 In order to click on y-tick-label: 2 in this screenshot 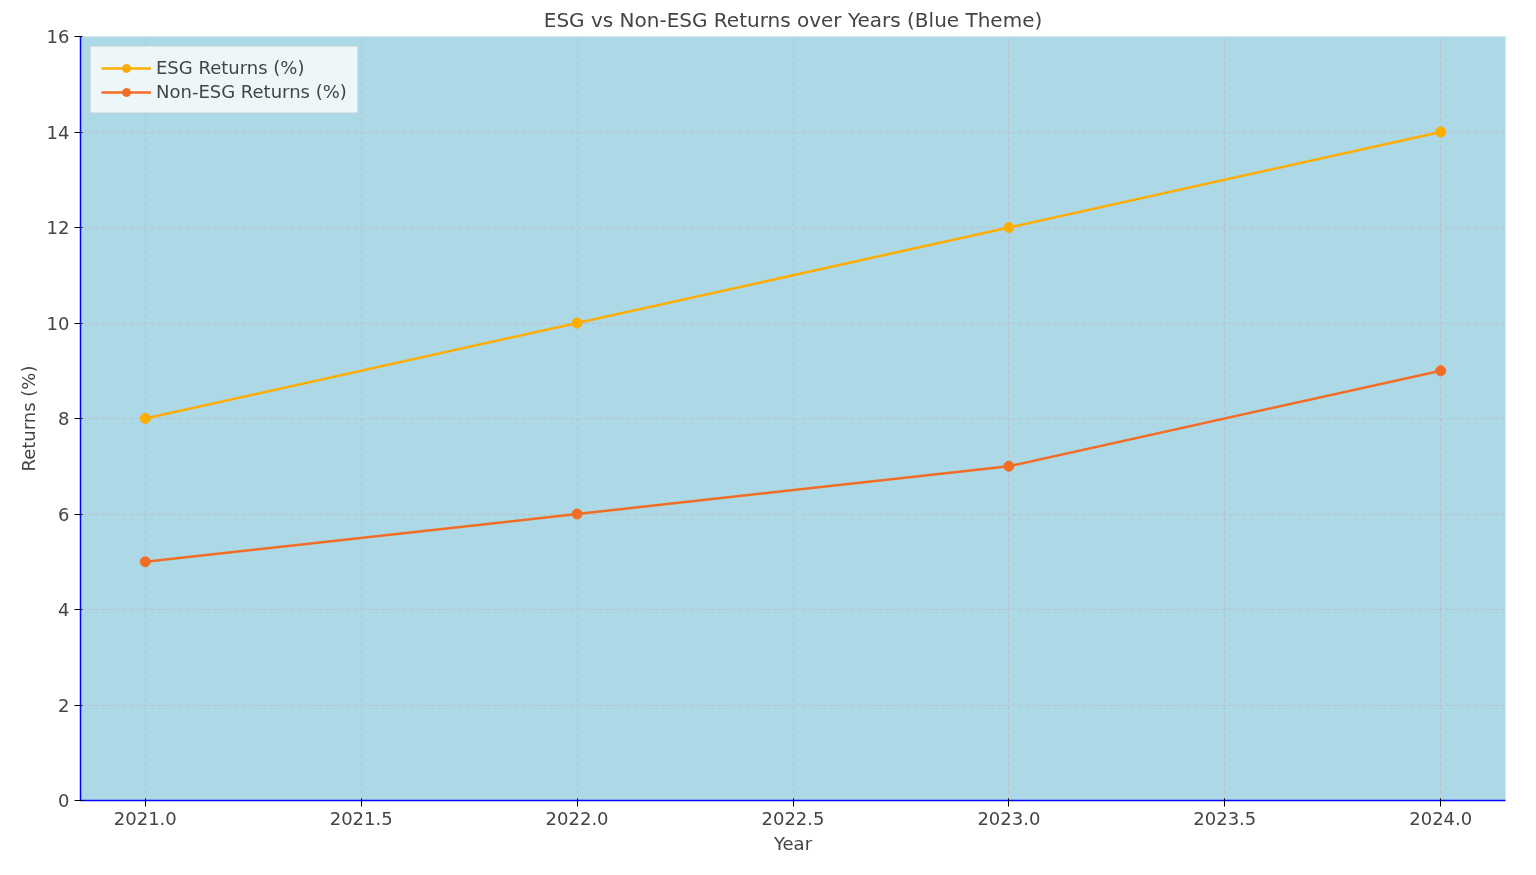, I will do `click(64, 705)`.